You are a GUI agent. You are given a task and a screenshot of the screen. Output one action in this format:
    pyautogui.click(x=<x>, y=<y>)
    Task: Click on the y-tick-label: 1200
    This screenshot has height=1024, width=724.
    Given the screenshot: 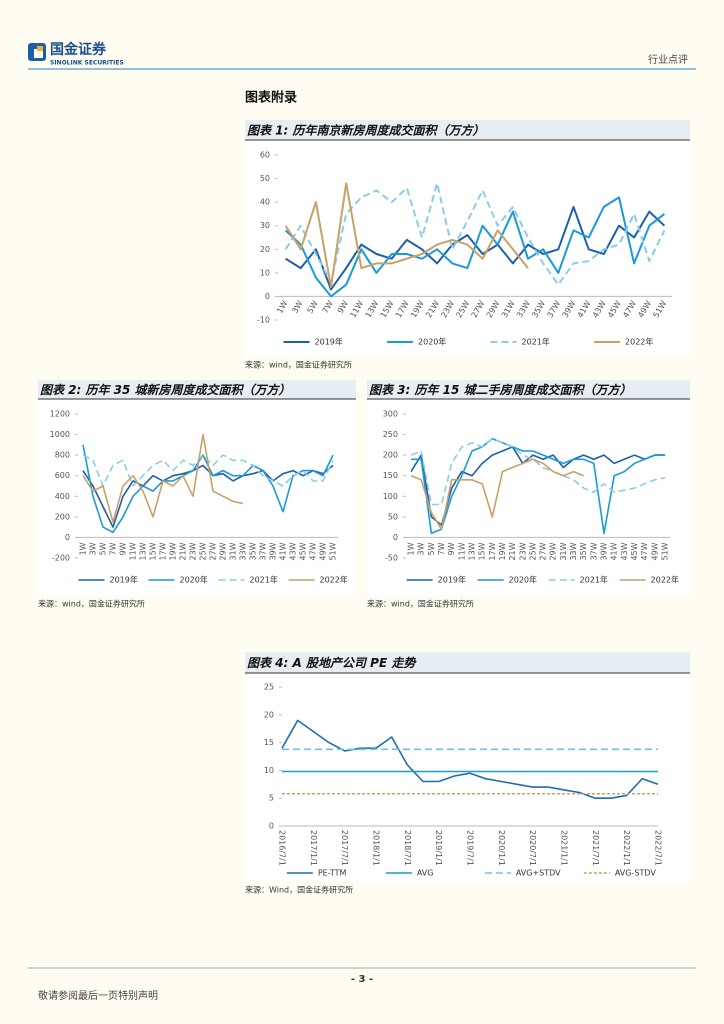 What is the action you would take?
    pyautogui.click(x=60, y=414)
    